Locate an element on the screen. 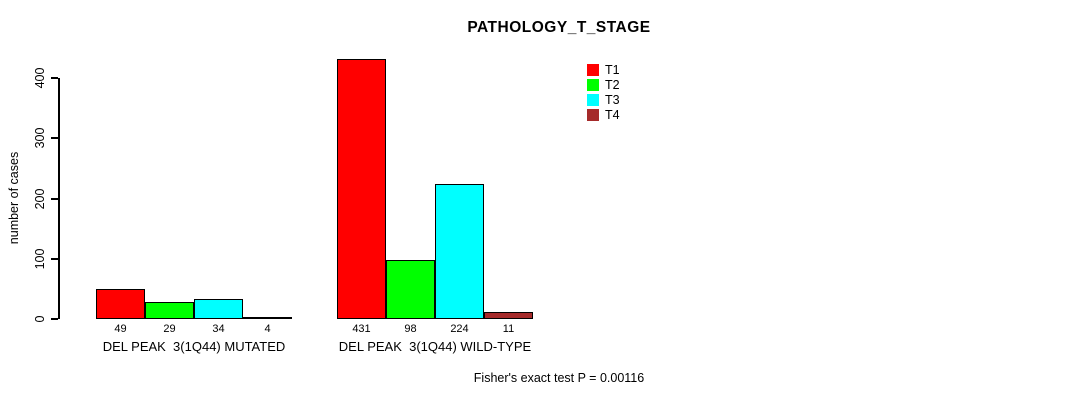 This screenshot has height=400, width=1090. y-axis-line is located at coordinates (59, 198).